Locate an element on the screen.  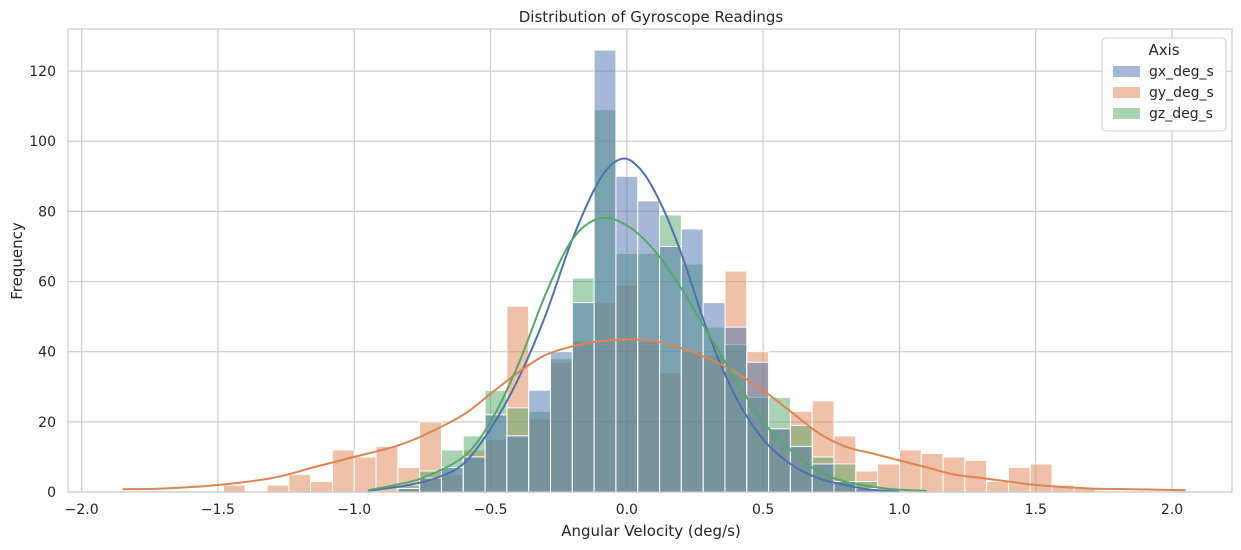
x-axis-title: Angular Velocity (deg/s) is located at coordinates (651, 531).